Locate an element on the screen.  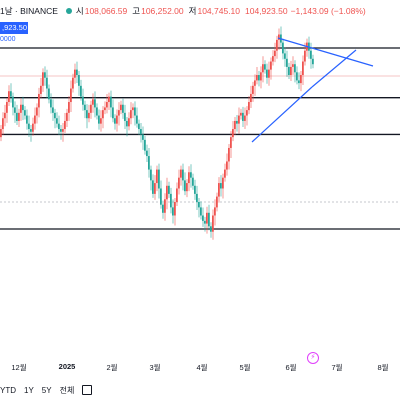
range-5y-button: 5Y is located at coordinates (46, 390).